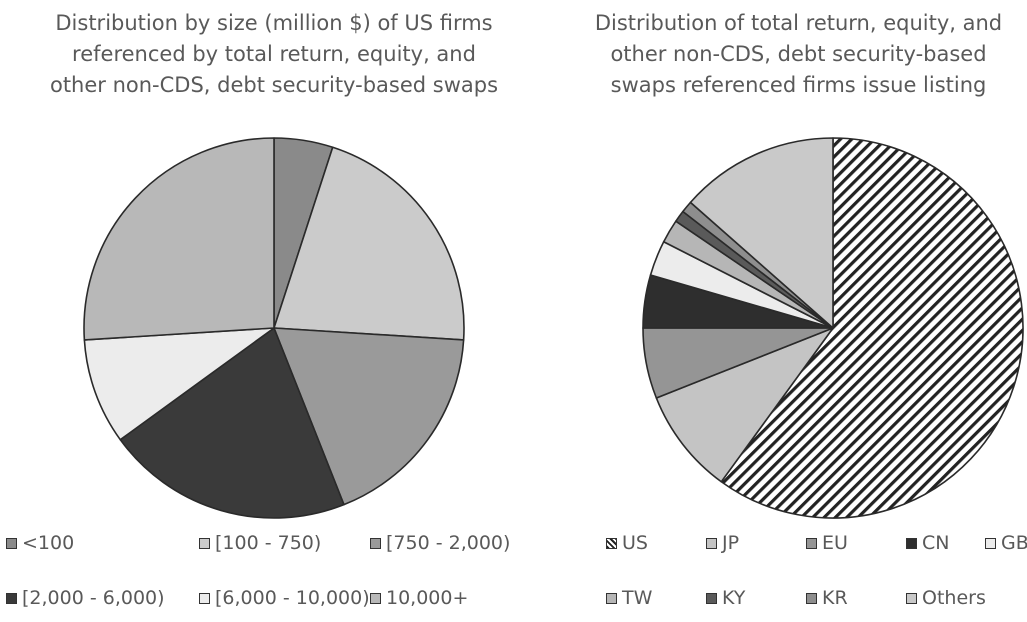  What do you see at coordinates (954, 598) in the screenshot?
I see `legend-label: Others` at bounding box center [954, 598].